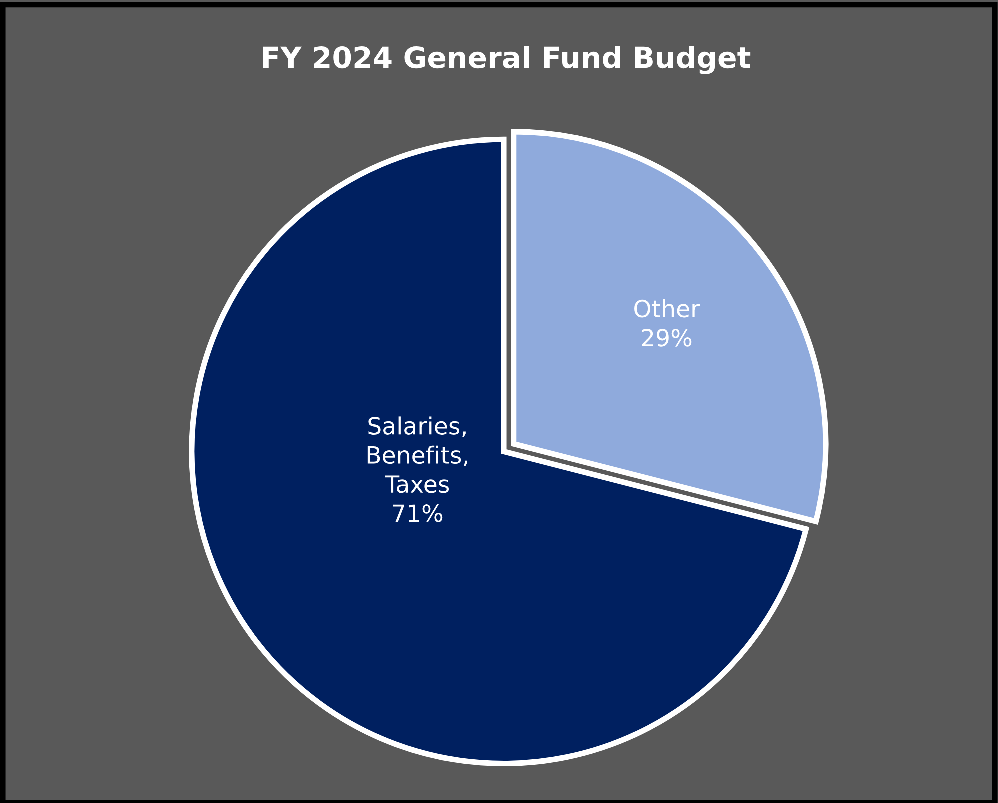  I want to click on data-label: 71%, so click(418, 513).